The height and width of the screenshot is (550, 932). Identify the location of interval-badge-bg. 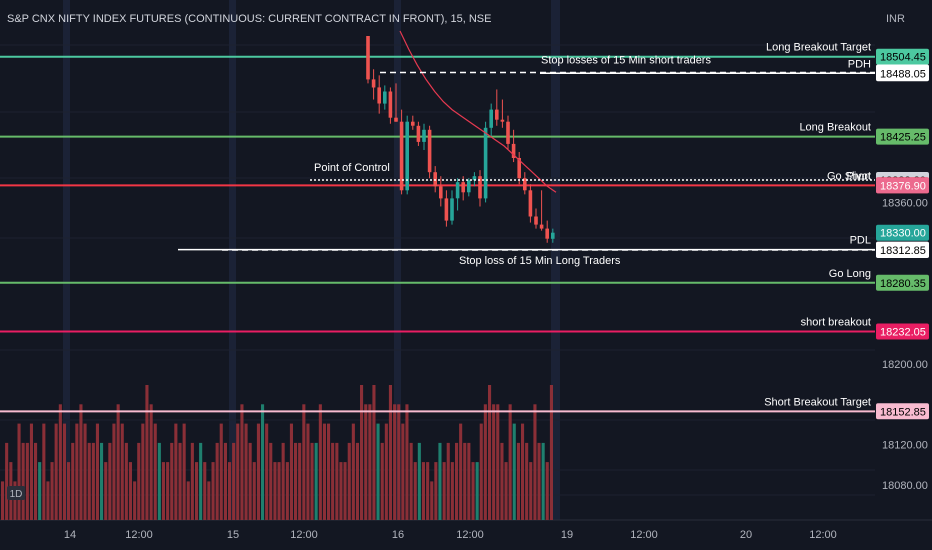
(16, 493).